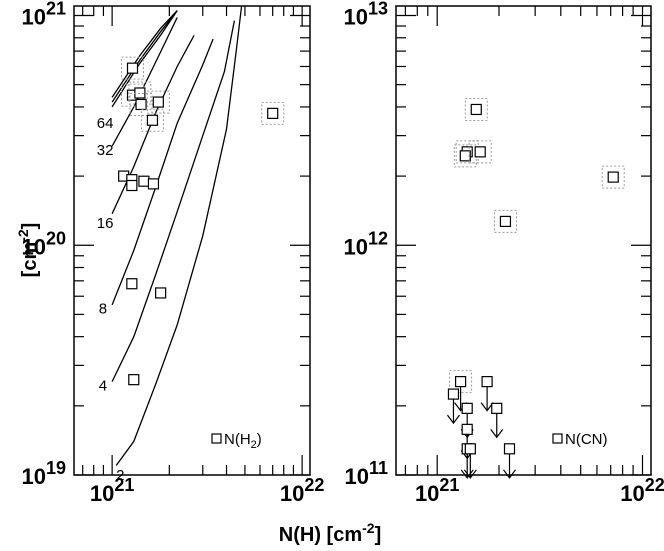  I want to click on y-axis-title-sup: -2, so click(23, 235).